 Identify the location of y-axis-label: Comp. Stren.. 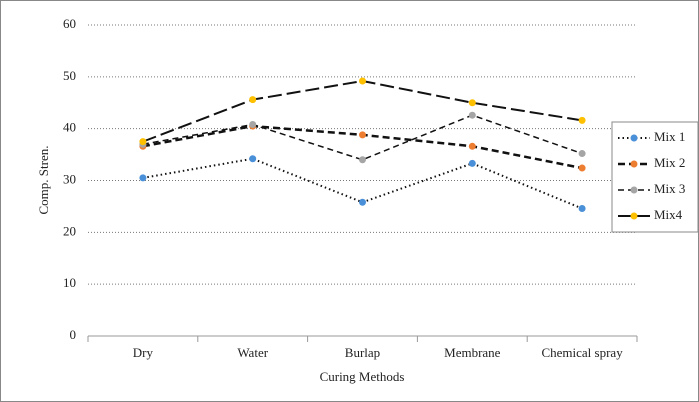
(43, 180).